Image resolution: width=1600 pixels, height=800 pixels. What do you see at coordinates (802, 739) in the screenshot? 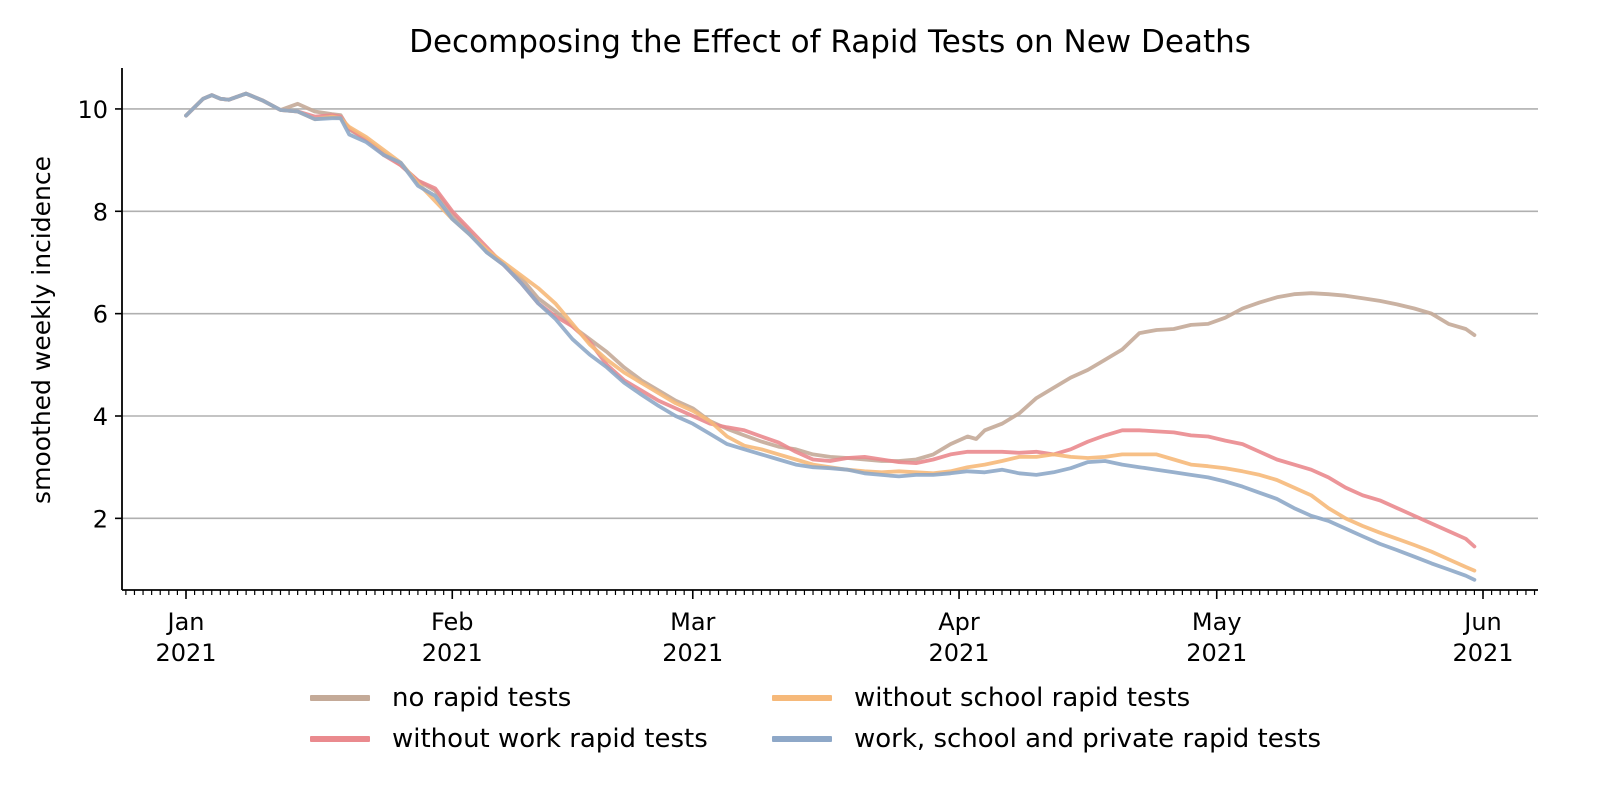
I see `legend-swatch-all-rapid-tests` at bounding box center [802, 739].